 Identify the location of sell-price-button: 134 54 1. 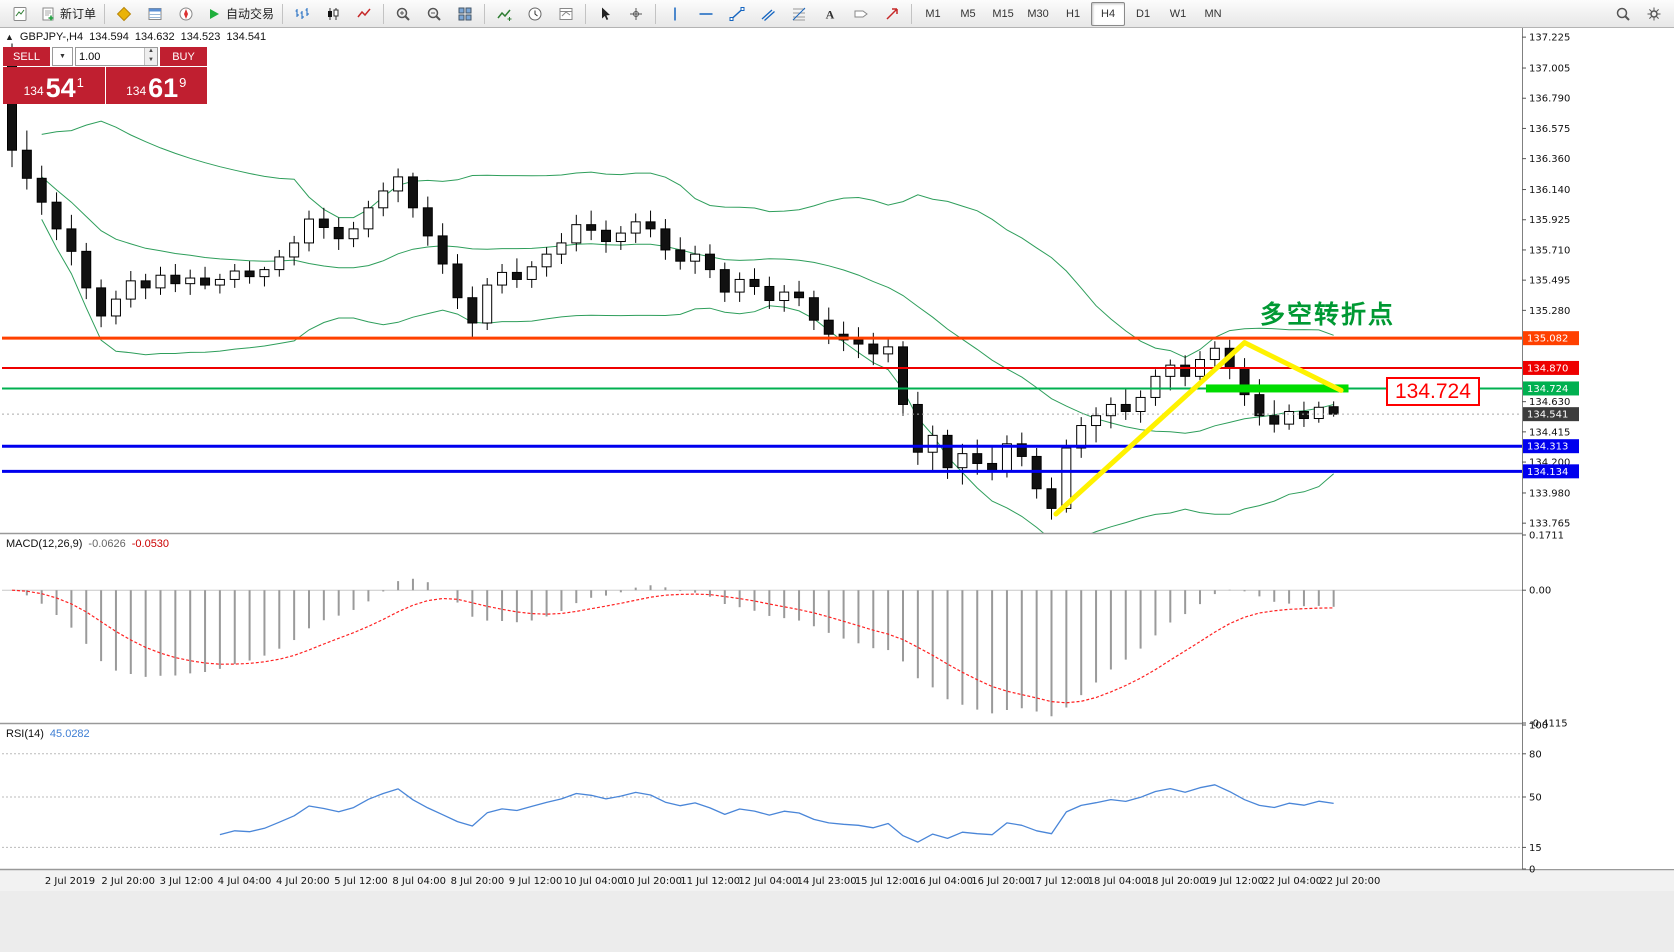
(54, 85).